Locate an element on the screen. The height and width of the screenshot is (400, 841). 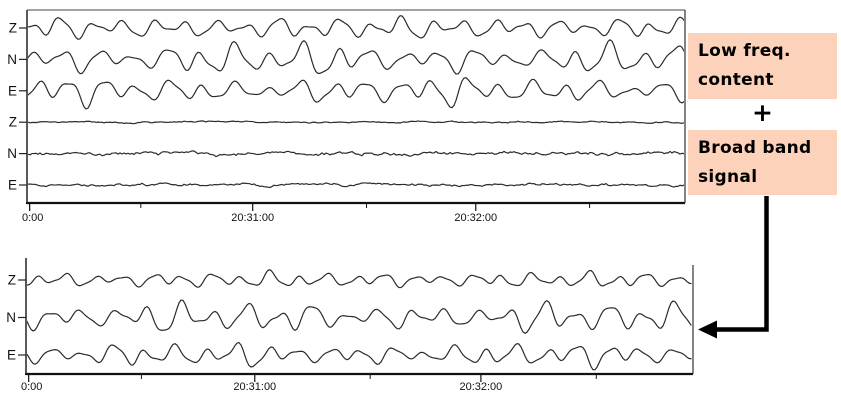
annotation-low-freq-box: Low freq. content is located at coordinates (762, 66).